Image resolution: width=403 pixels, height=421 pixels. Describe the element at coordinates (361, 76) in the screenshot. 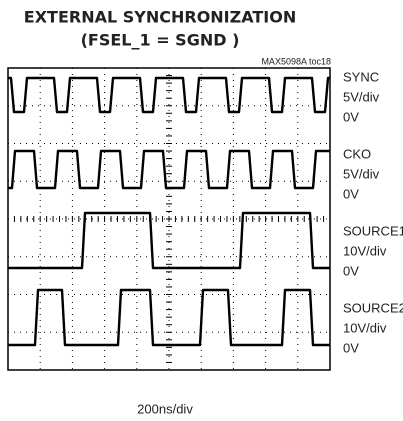

I see `channel-name: SYNC` at that location.